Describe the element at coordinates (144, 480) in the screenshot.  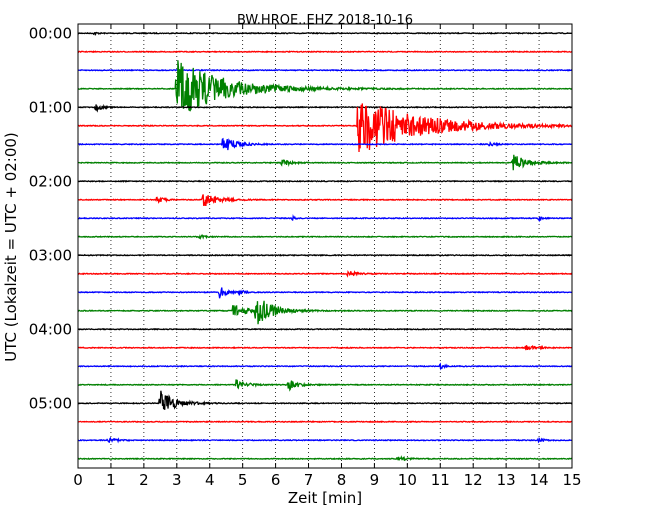
I see `x-tick-label: 2` at that location.